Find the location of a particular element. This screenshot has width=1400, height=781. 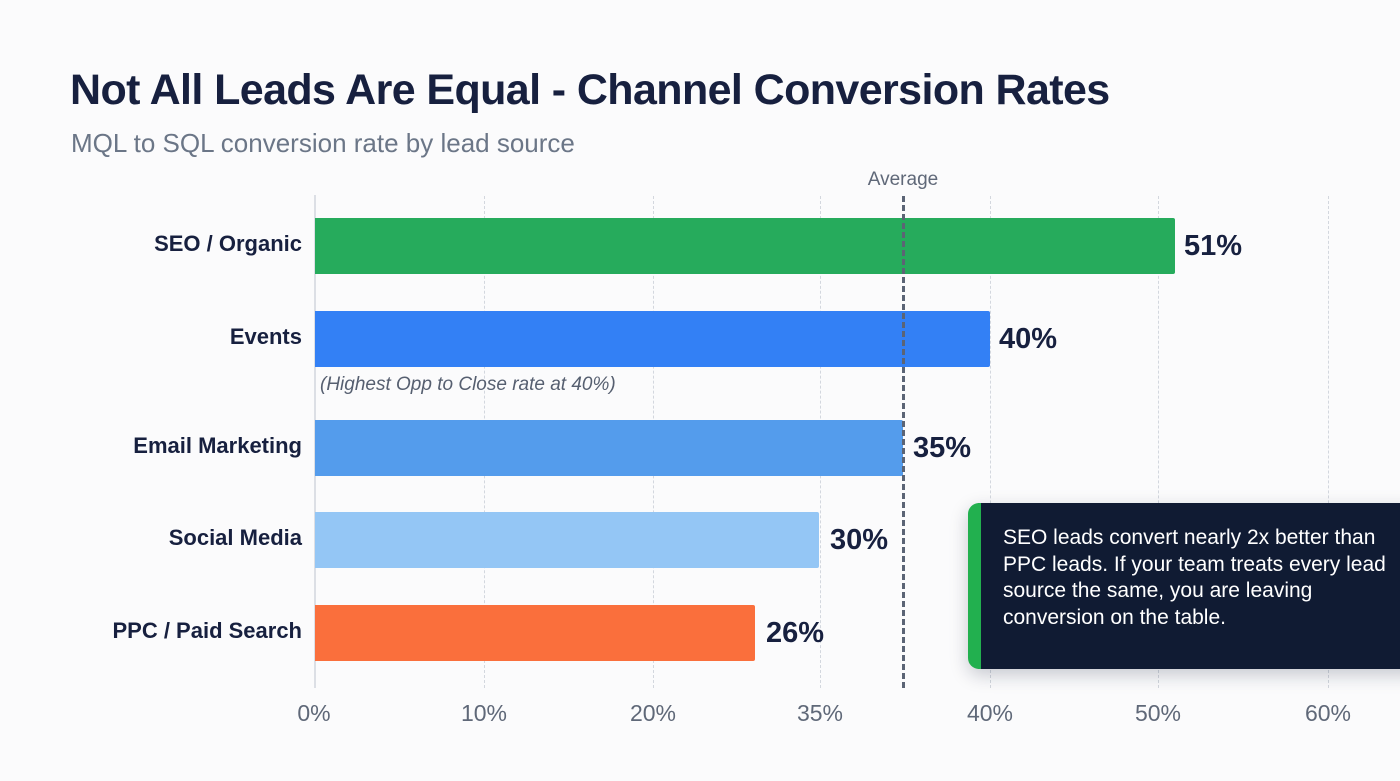

category-label: Events is located at coordinates (265, 336).